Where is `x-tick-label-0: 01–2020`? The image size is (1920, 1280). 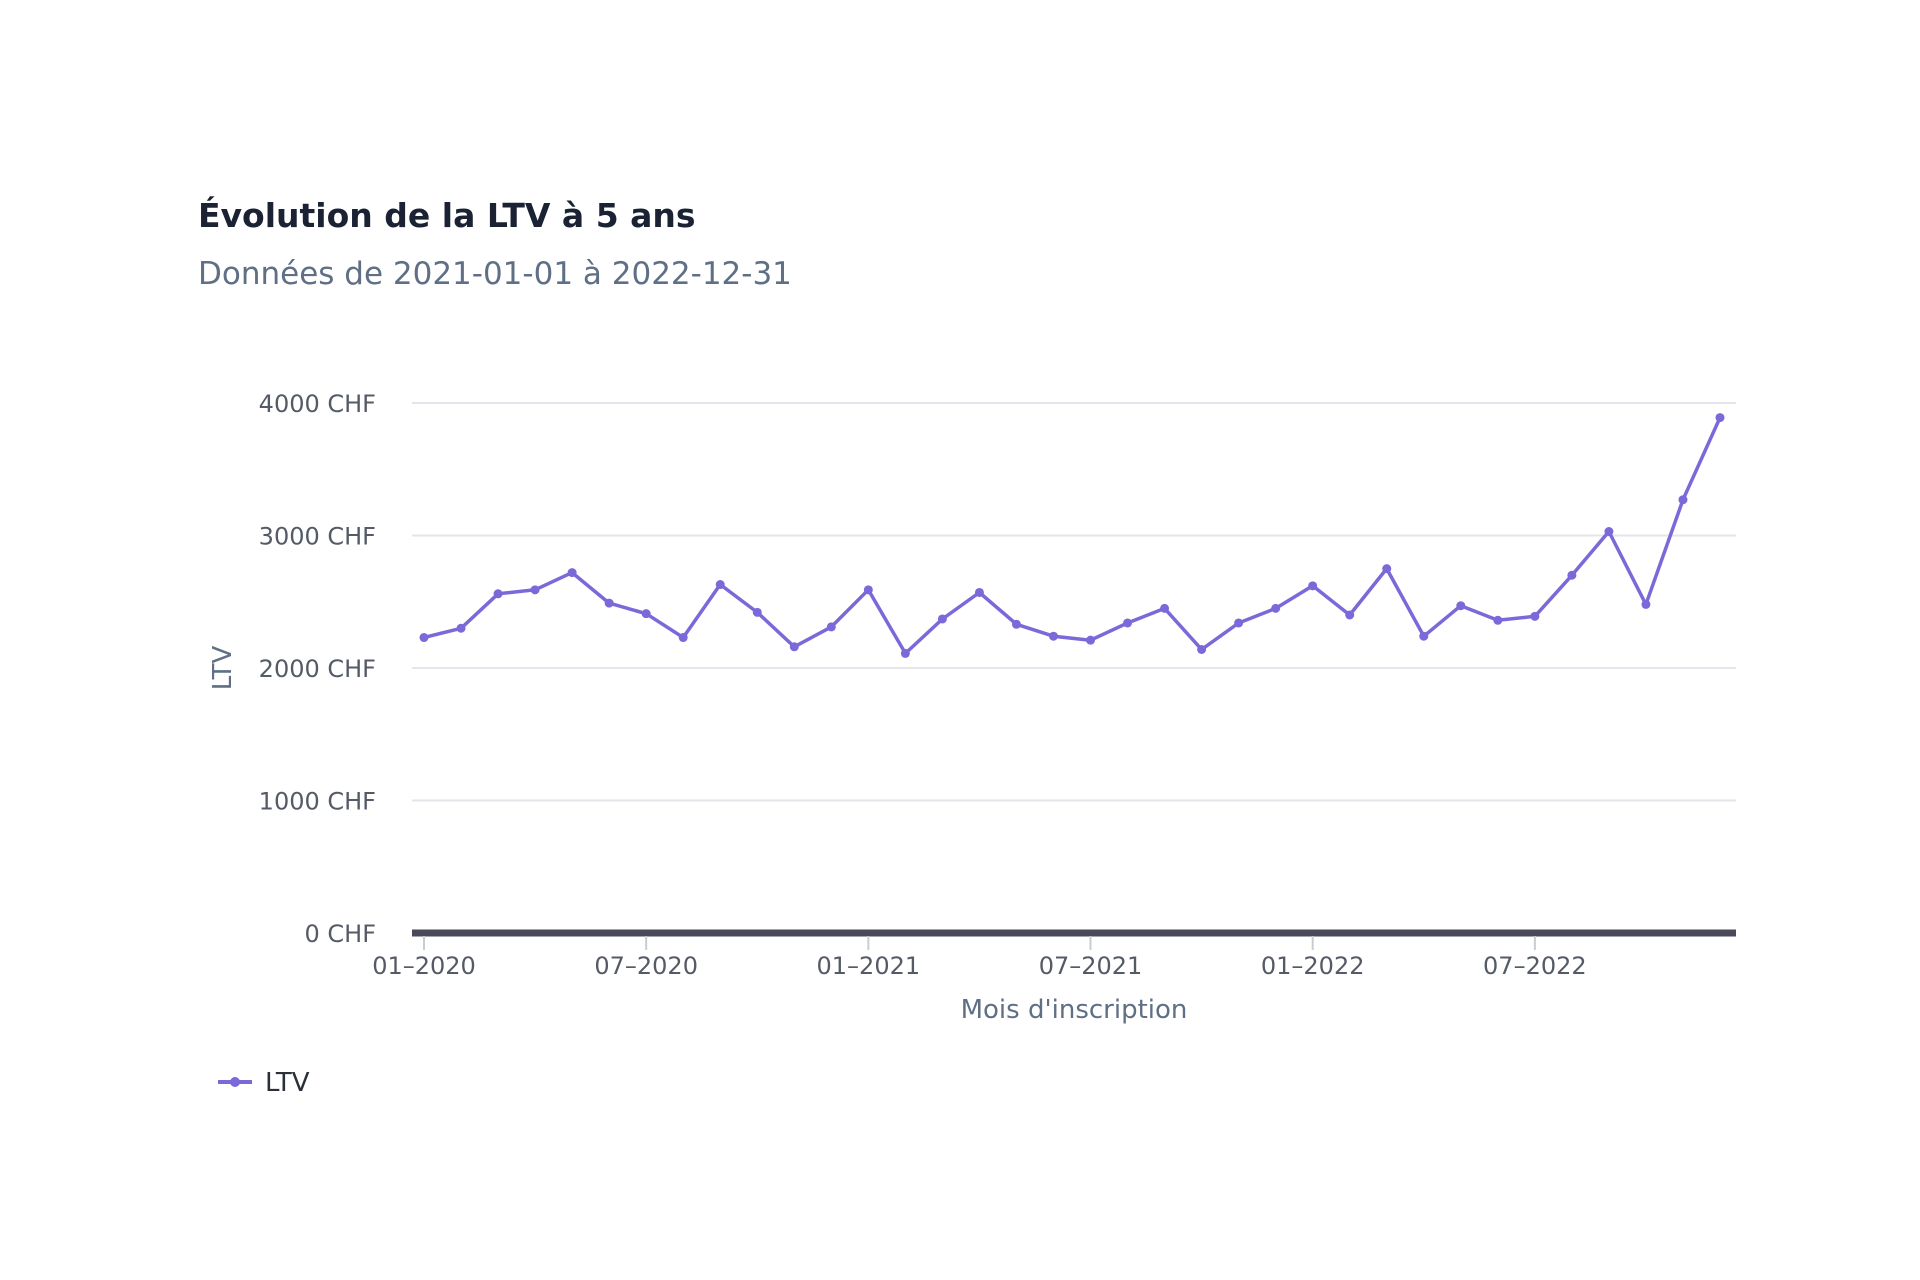 x-tick-label-0: 01–2020 is located at coordinates (424, 966).